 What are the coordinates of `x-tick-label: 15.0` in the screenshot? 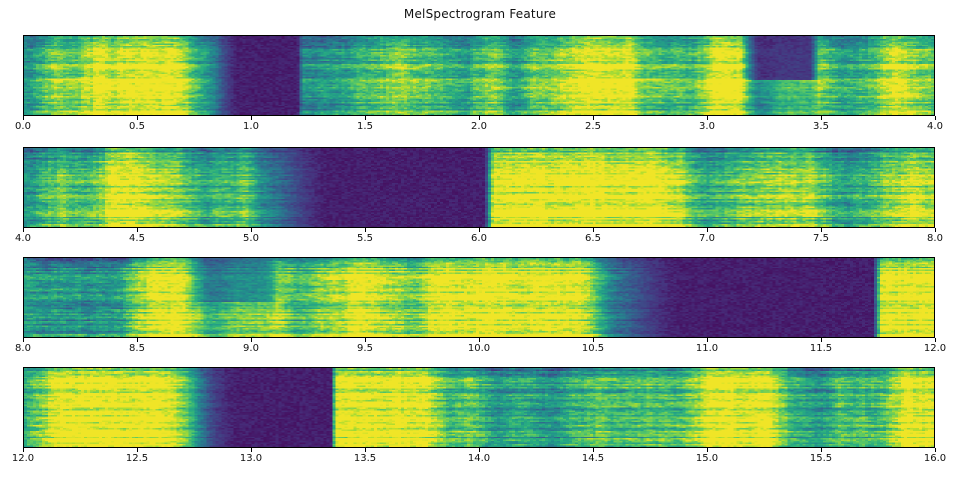 It's located at (707, 458).